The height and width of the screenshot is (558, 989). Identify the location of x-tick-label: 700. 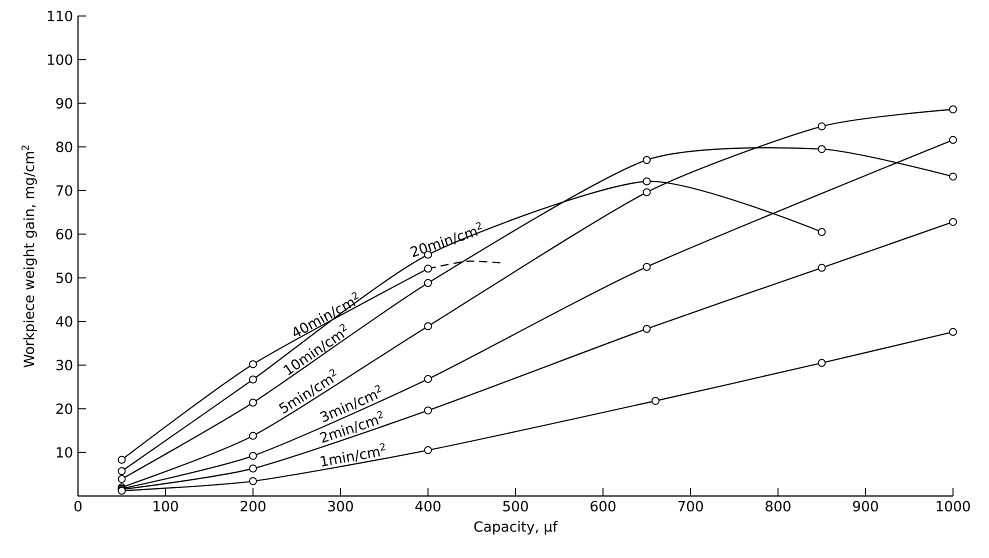
(690, 506).